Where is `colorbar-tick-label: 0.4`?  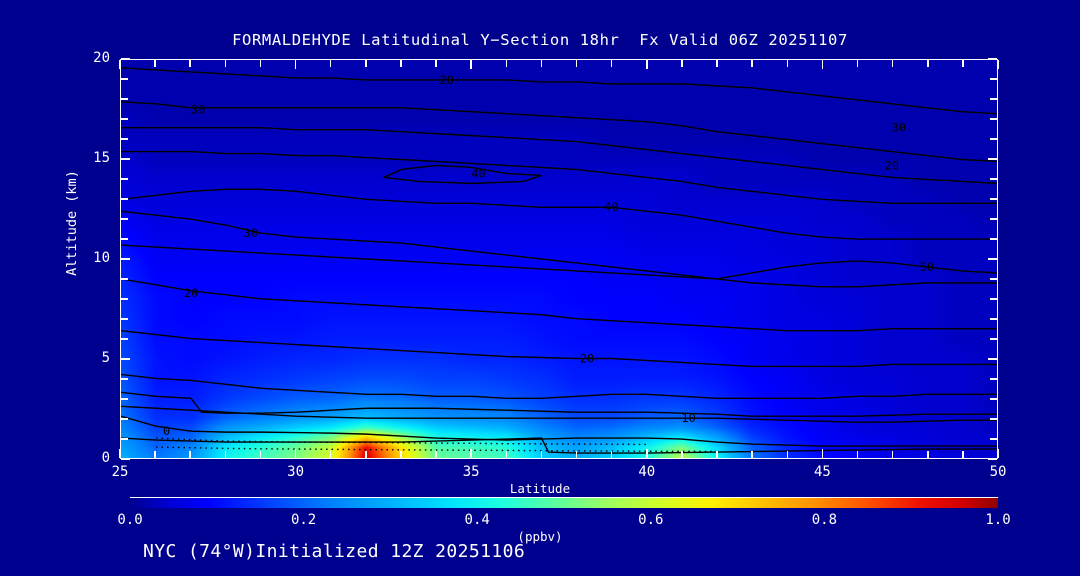 colorbar-tick-label: 0.4 is located at coordinates (477, 520).